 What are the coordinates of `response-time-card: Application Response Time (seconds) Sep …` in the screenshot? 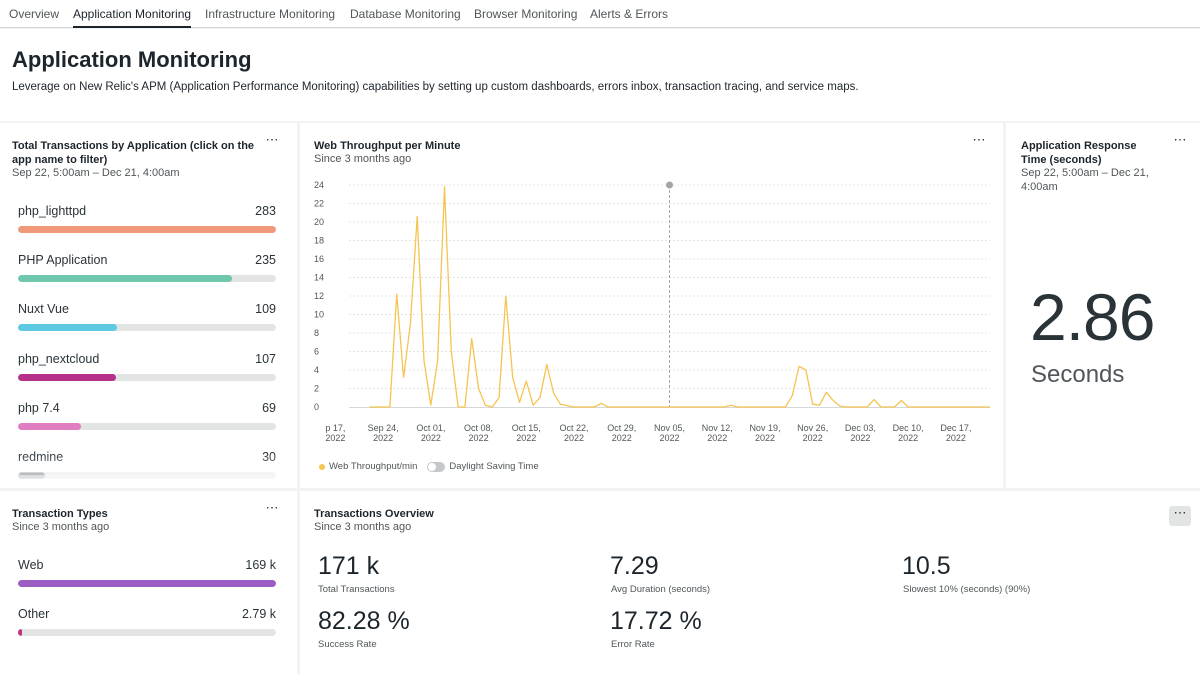 It's located at (1103, 305).